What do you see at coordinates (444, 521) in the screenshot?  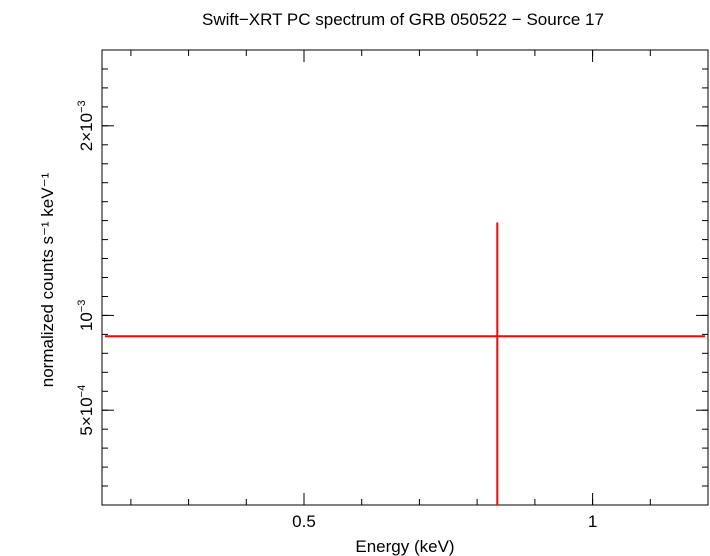 I see `x-tick-labels: 0.5 1` at bounding box center [444, 521].